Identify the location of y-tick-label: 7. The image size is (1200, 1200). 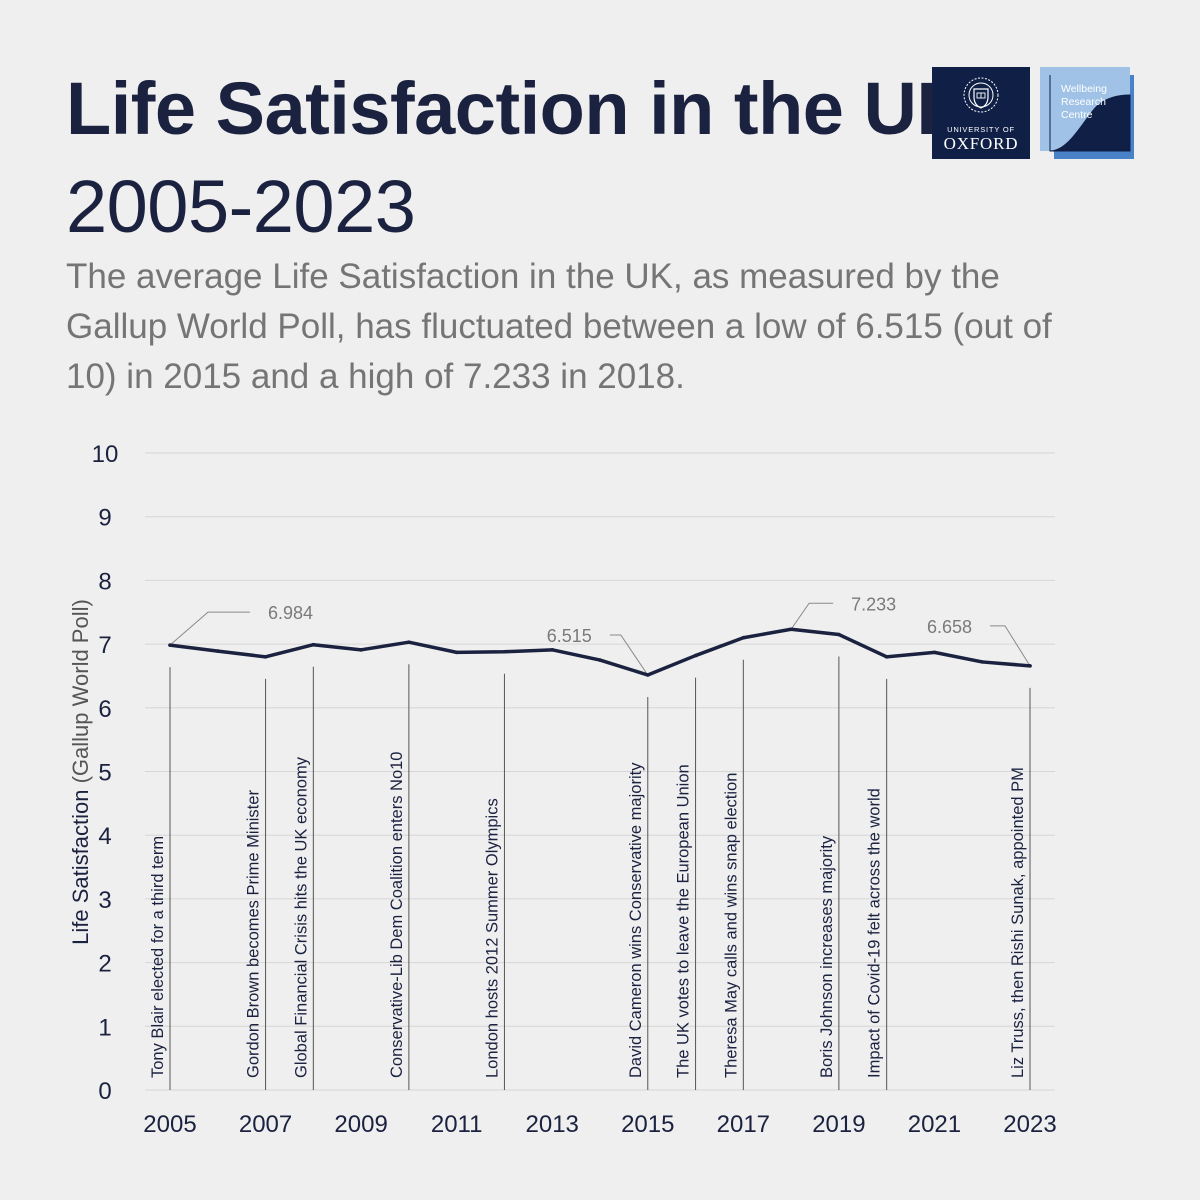
(104, 645).